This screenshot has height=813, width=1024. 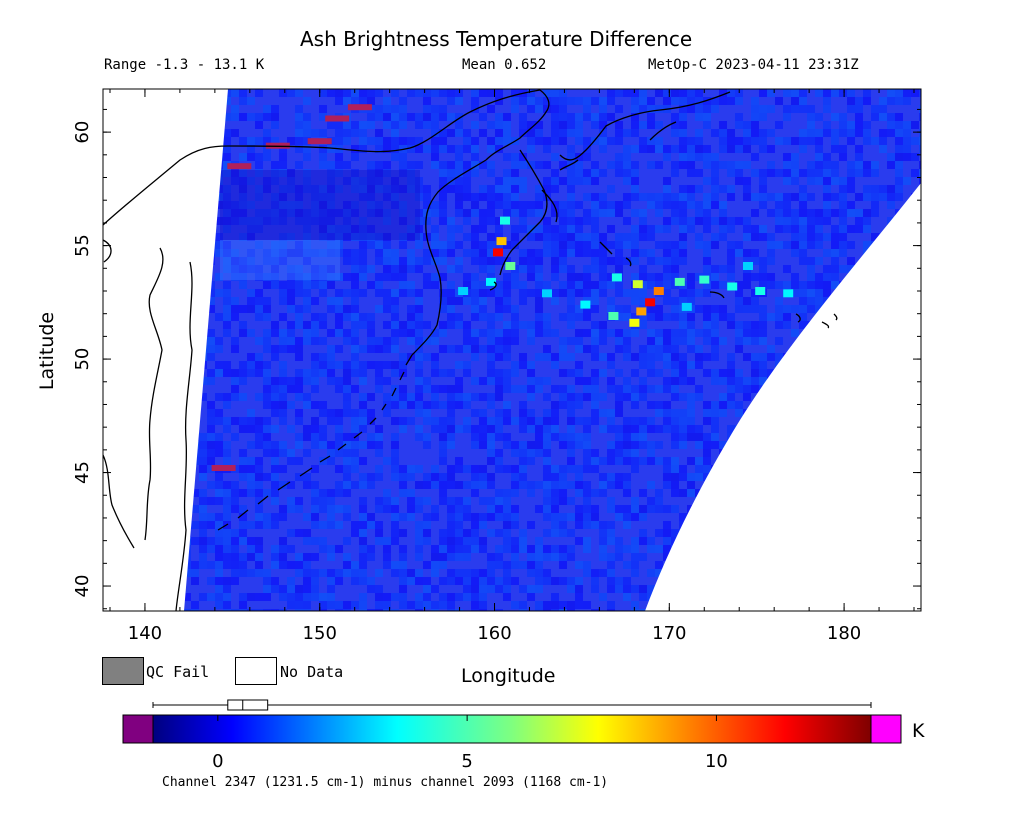 I want to click on x-axis-label: Longitude, so click(x=508, y=676).